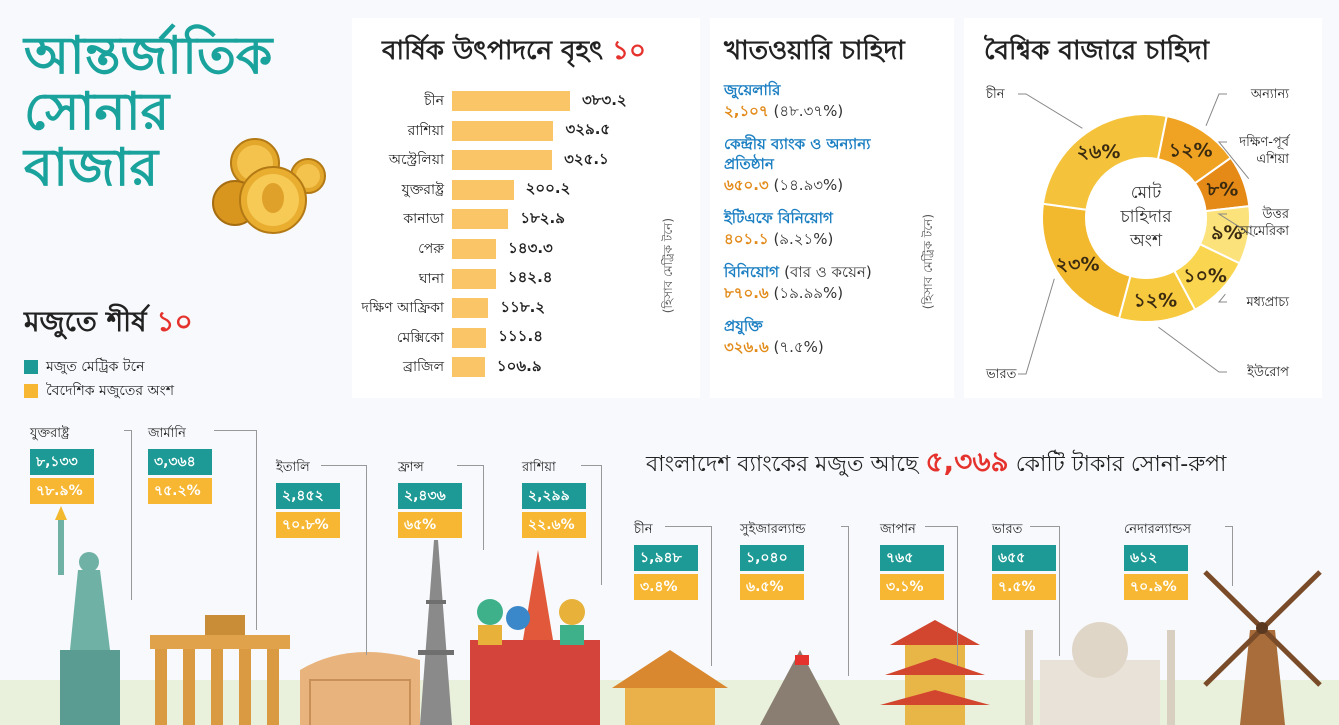 The image size is (1339, 725). What do you see at coordinates (912, 558) in the screenshot?
I see `reserve-tons-badge: ৭৬৫` at bounding box center [912, 558].